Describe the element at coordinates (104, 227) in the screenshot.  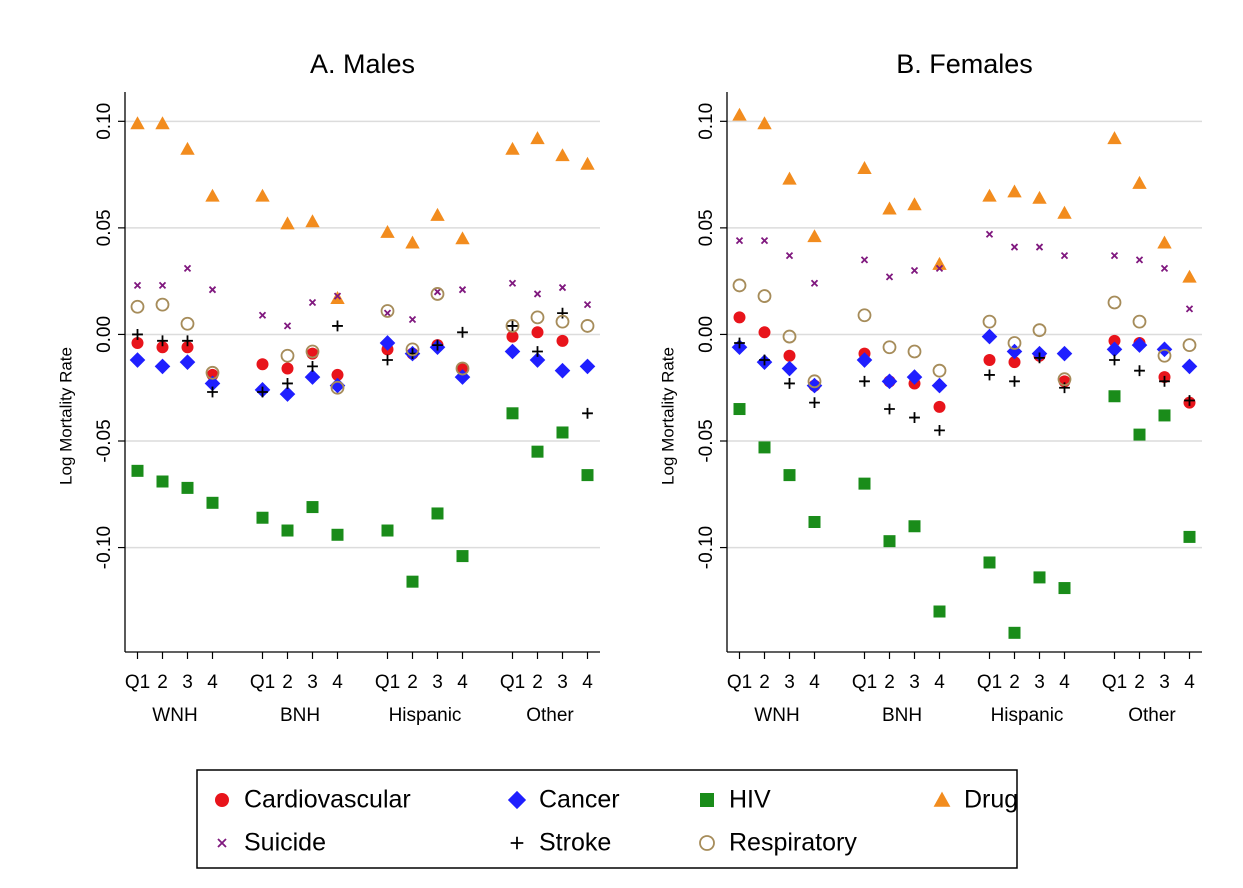
I see `y-tick-label: 0.05` at that location.